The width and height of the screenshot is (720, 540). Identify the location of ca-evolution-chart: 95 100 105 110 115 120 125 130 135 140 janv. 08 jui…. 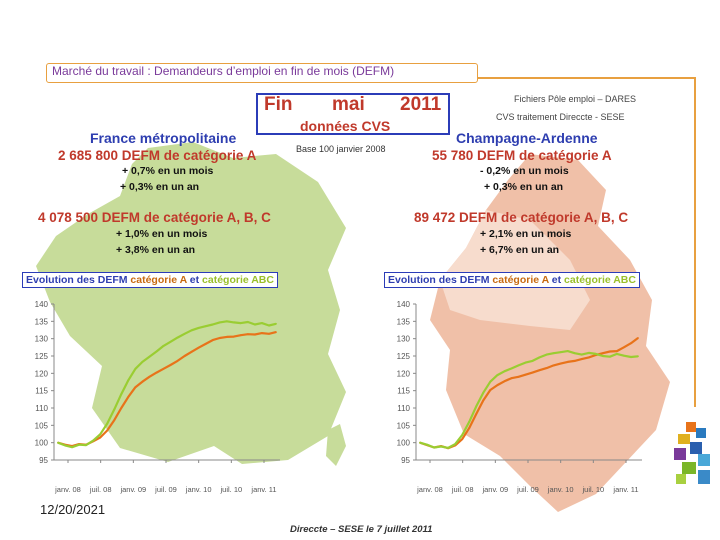
(519, 397).